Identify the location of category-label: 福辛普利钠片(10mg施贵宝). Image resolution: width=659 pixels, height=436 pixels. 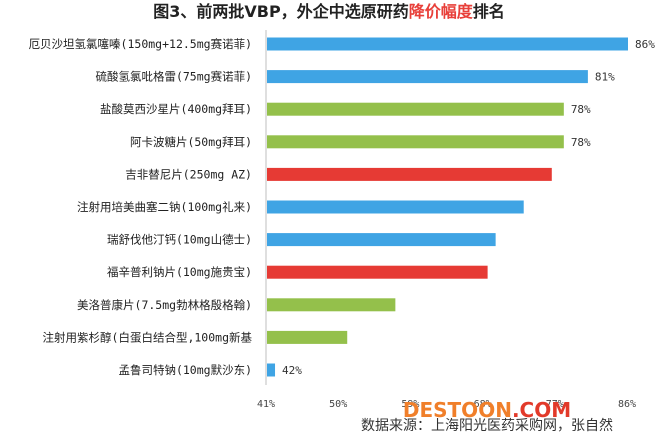
(179, 272).